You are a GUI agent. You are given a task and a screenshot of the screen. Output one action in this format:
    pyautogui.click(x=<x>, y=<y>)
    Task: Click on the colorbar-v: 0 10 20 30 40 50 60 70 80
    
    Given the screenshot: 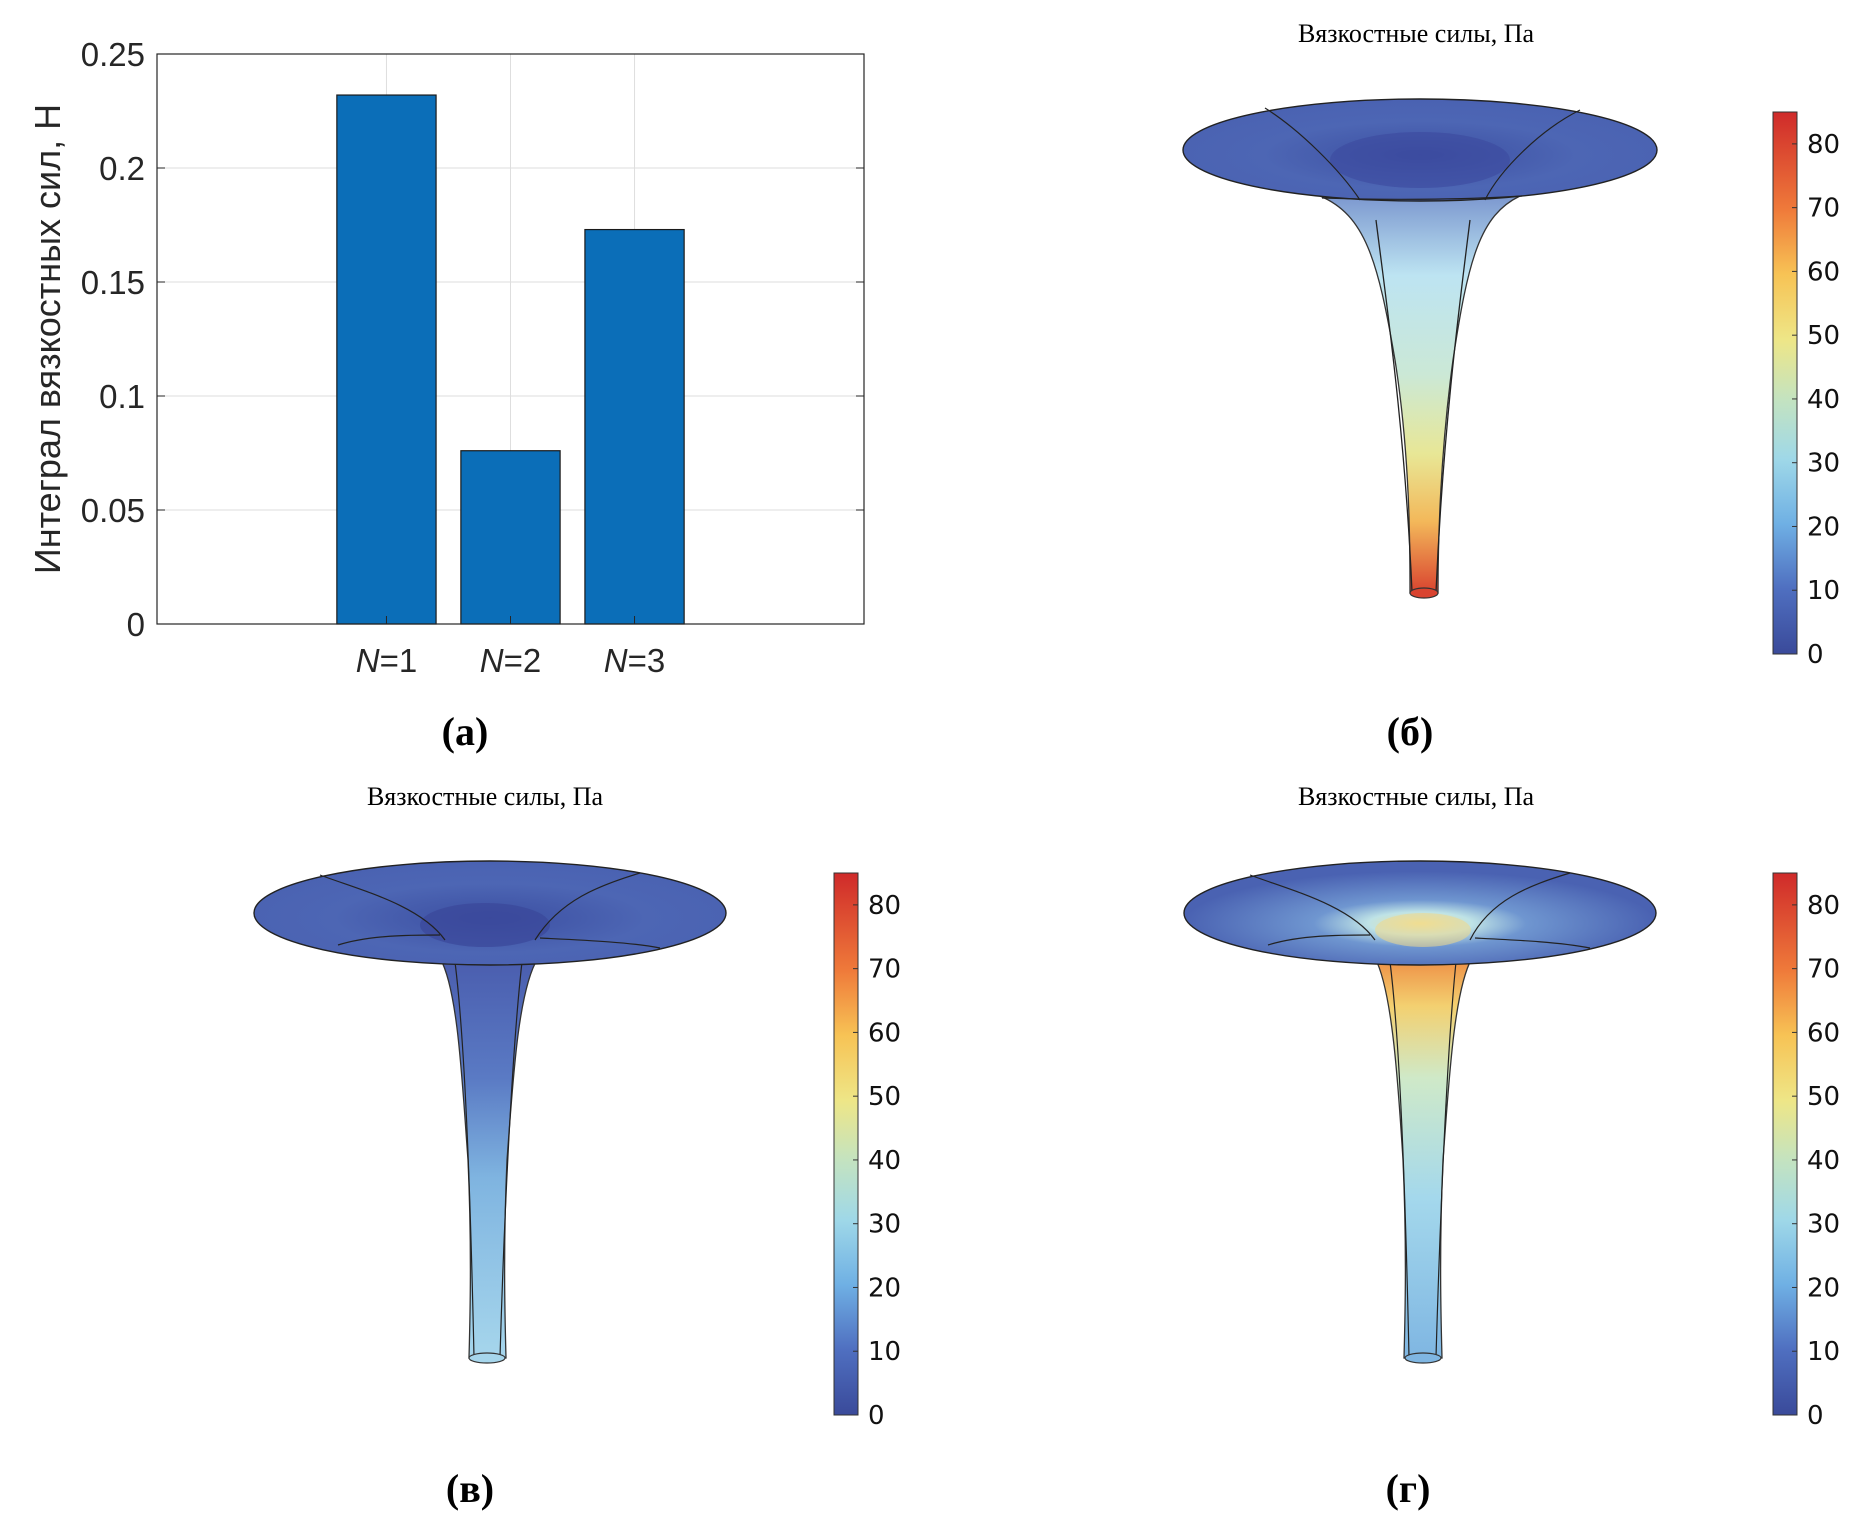 What is the action you would take?
    pyautogui.click(x=867, y=1151)
    